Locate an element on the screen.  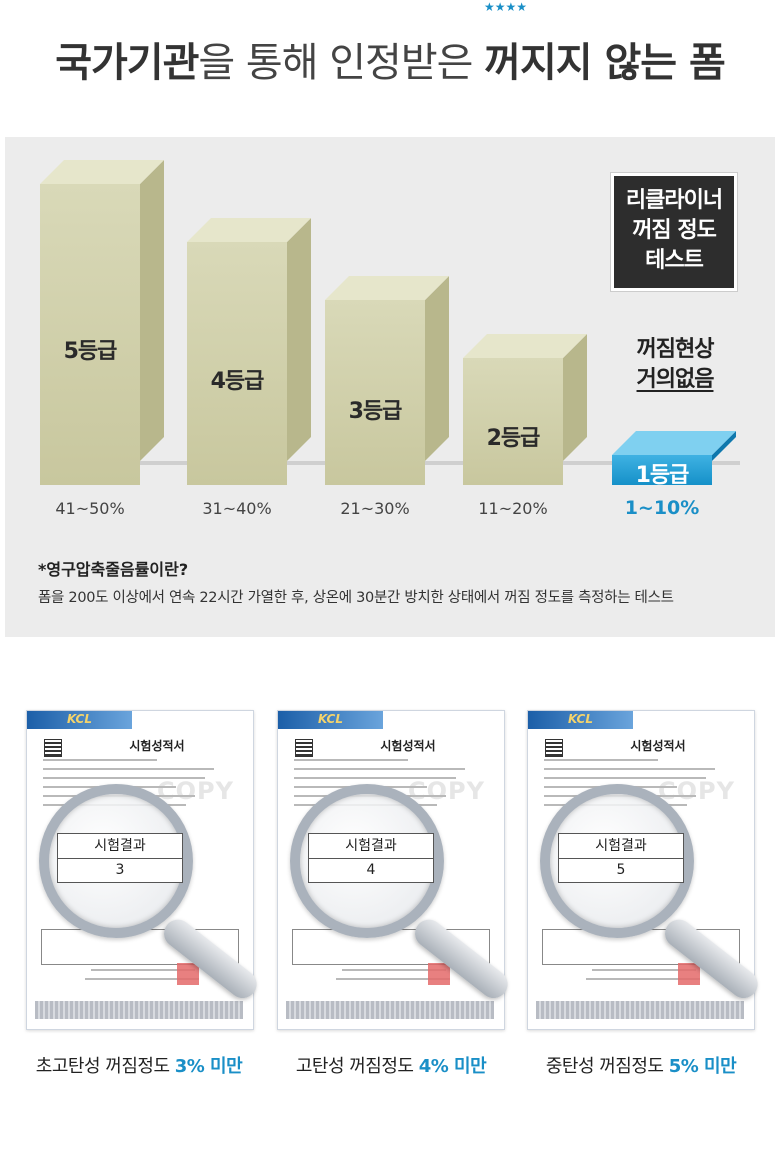
headline-middle: 을 통해 인정받은 is located at coordinates (341, 63).